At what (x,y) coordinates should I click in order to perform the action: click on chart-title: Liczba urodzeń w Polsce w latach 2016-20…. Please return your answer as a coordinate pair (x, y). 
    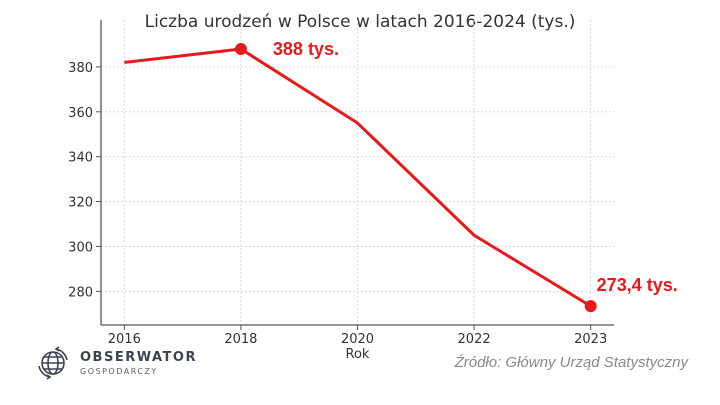
    Looking at the image, I should click on (360, 22).